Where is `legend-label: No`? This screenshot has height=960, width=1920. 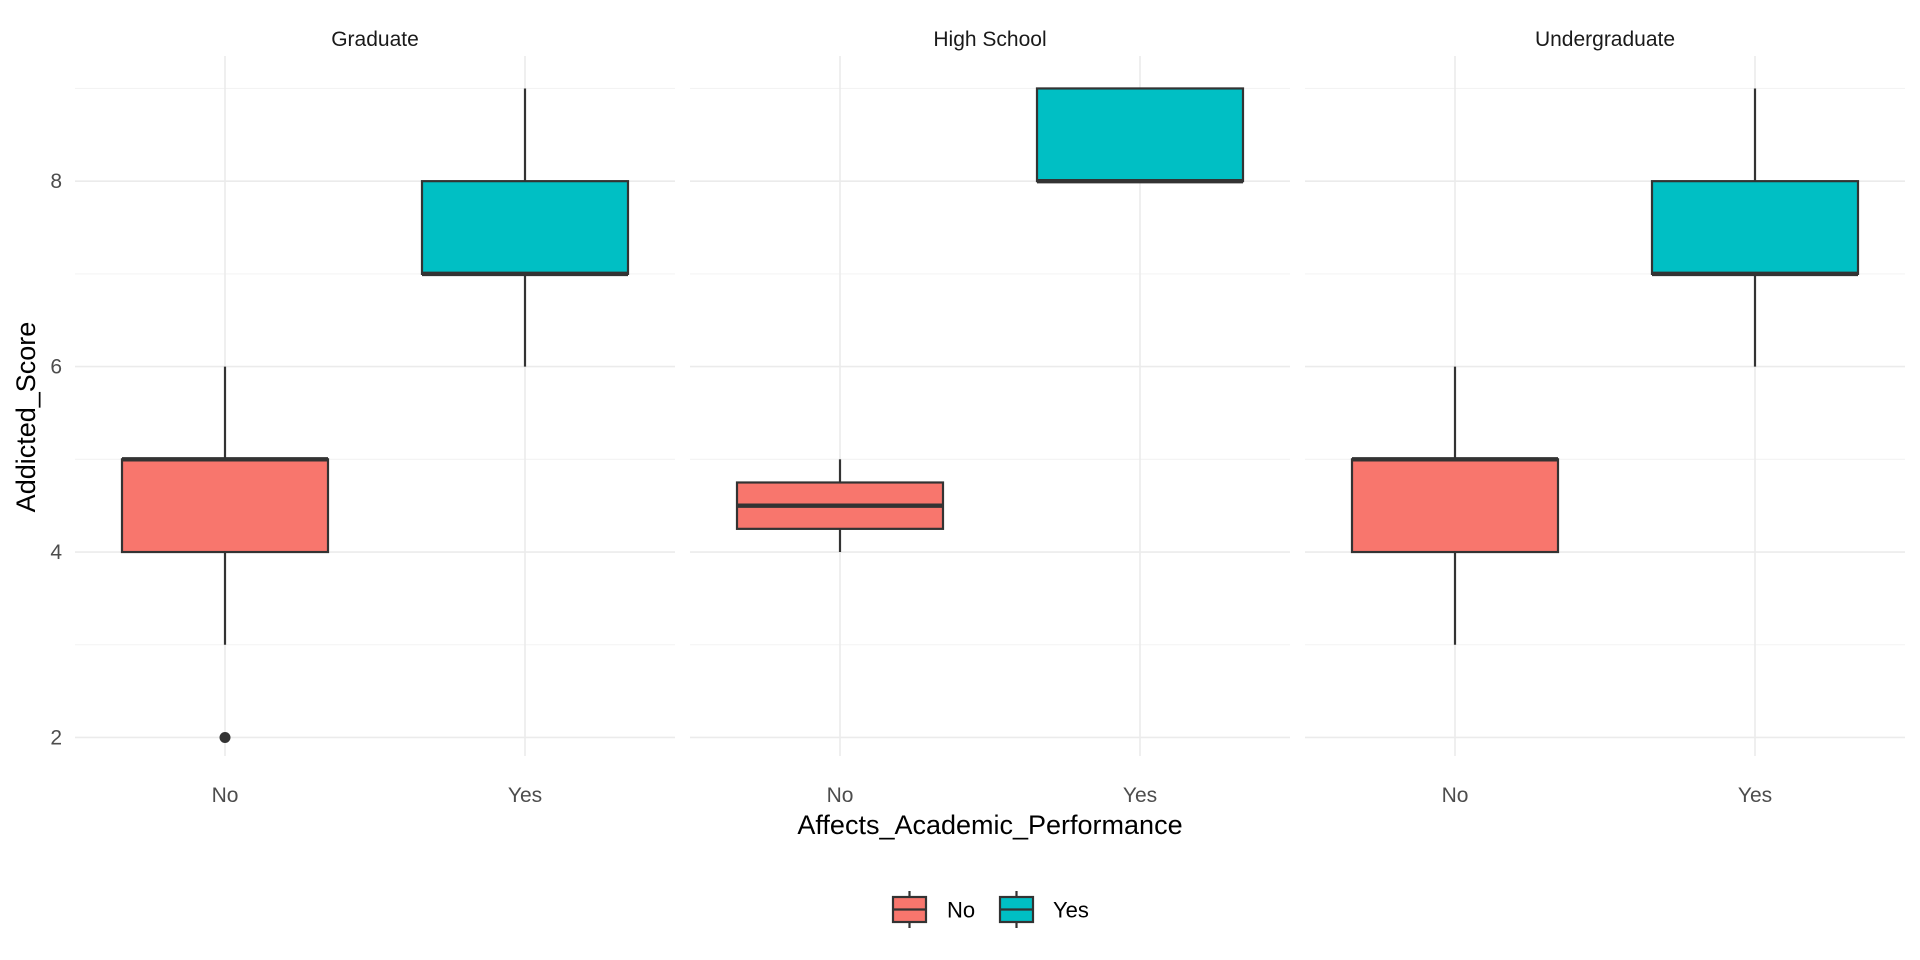 legend-label: No is located at coordinates (961, 910).